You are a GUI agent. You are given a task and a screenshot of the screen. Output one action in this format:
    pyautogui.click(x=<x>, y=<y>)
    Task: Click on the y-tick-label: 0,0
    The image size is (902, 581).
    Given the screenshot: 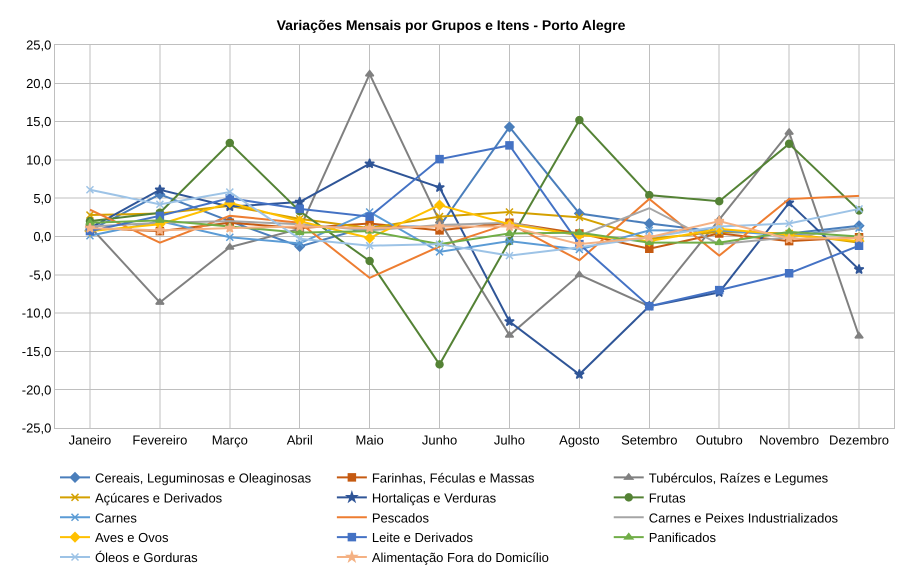 What is the action you would take?
    pyautogui.click(x=42, y=236)
    